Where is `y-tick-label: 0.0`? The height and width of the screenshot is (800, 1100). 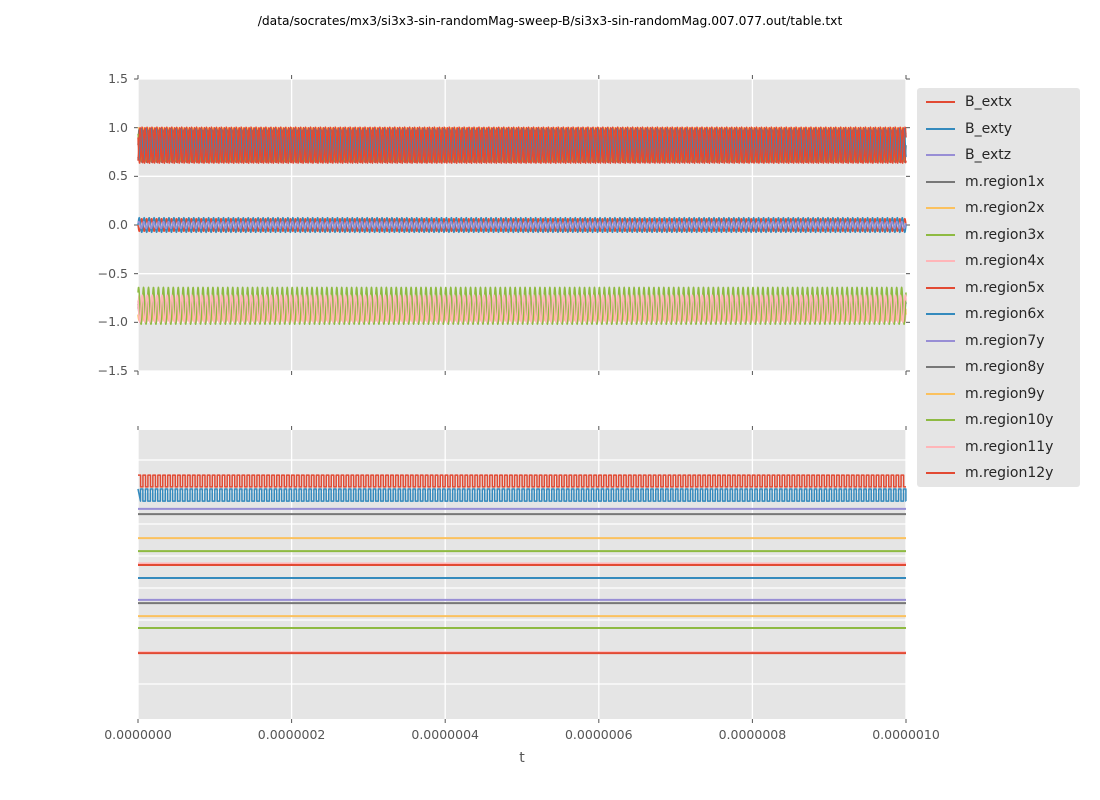 y-tick-label: 0.0 is located at coordinates (118, 224).